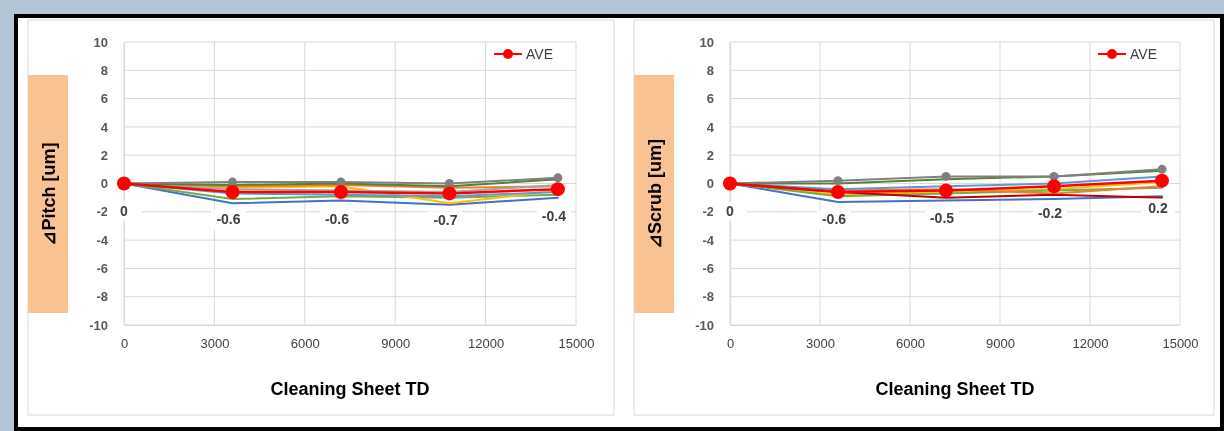 This screenshot has width=1224, height=431. What do you see at coordinates (554, 216) in the screenshot?
I see `data-label: -0.4` at bounding box center [554, 216].